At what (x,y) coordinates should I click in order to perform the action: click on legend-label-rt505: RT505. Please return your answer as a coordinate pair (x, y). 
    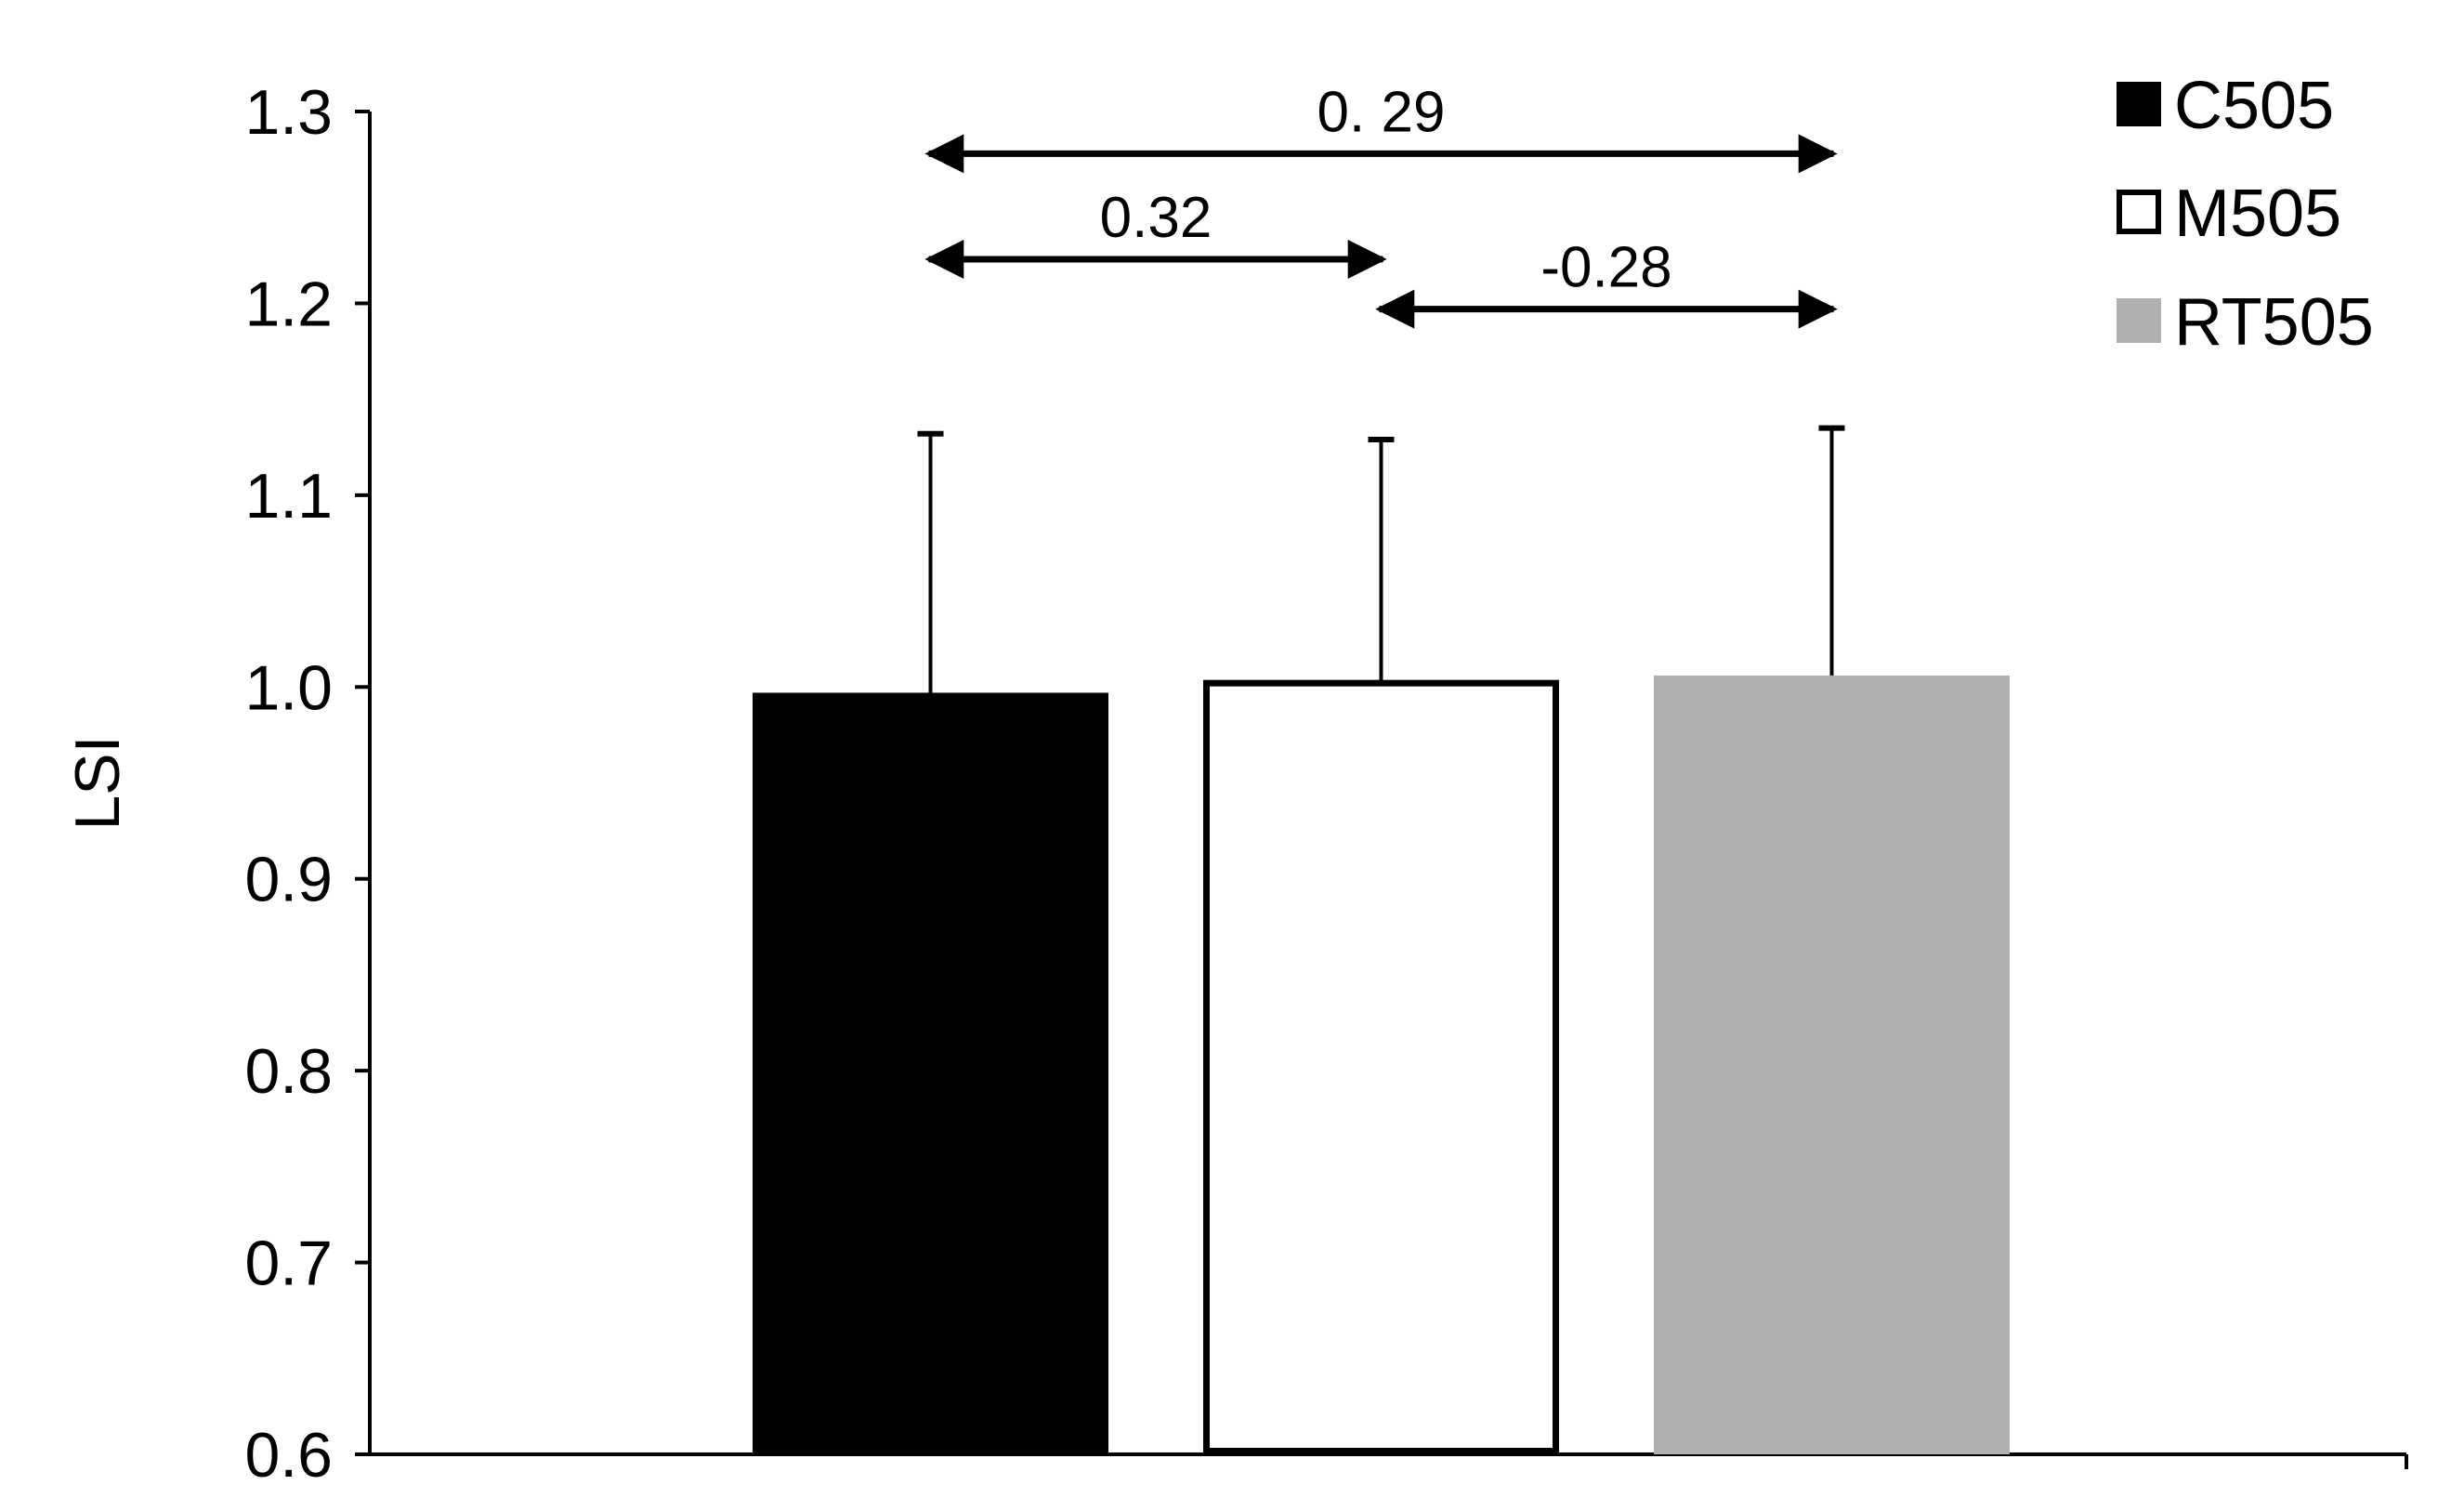
    Looking at the image, I should click on (2274, 323).